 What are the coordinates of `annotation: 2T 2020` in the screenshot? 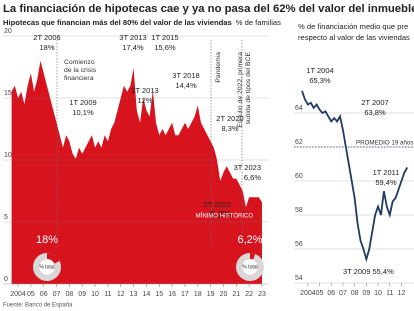 It's located at (229, 118).